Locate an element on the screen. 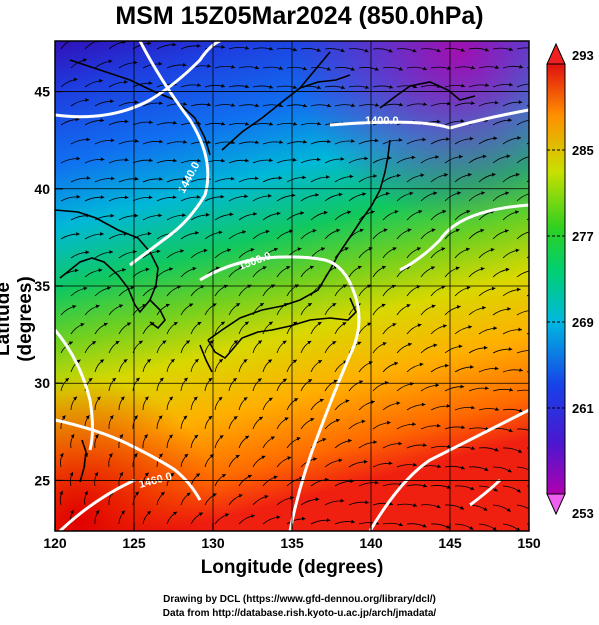 Image resolution: width=599 pixels, height=625 pixels. x-tick-label: 125 is located at coordinates (134, 543).